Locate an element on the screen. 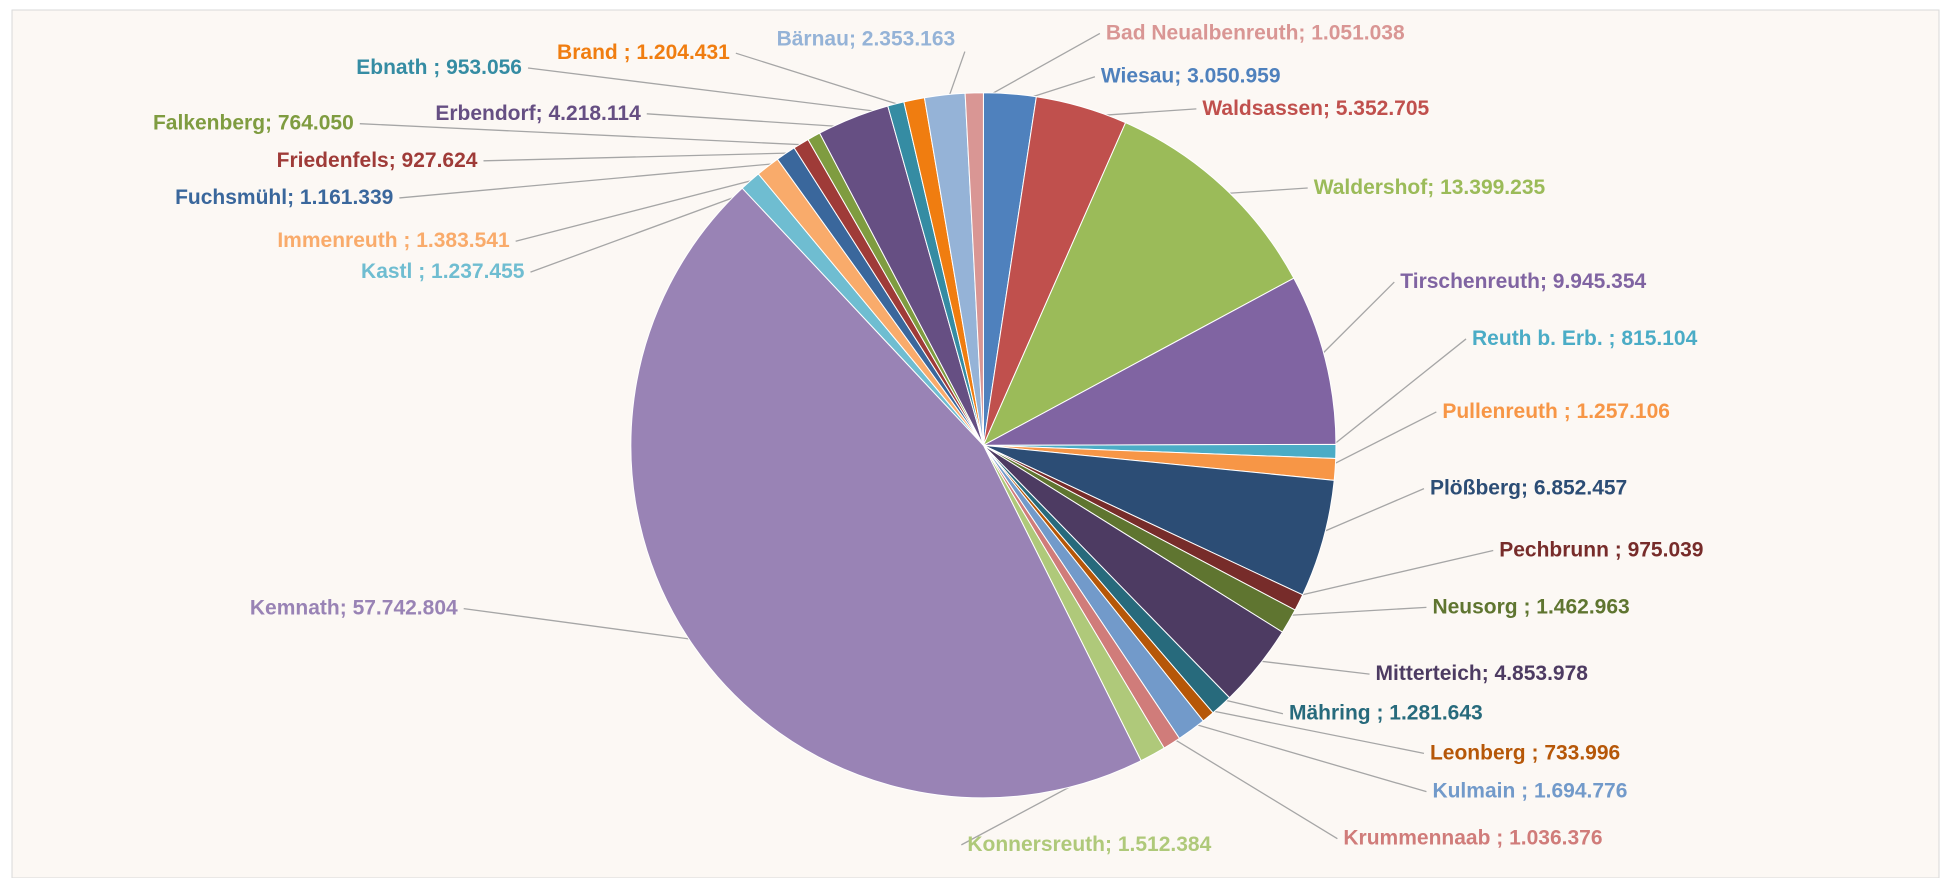 The height and width of the screenshot is (878, 1940). data-label: Pechbrunn ; 975.039 is located at coordinates (1601, 549).